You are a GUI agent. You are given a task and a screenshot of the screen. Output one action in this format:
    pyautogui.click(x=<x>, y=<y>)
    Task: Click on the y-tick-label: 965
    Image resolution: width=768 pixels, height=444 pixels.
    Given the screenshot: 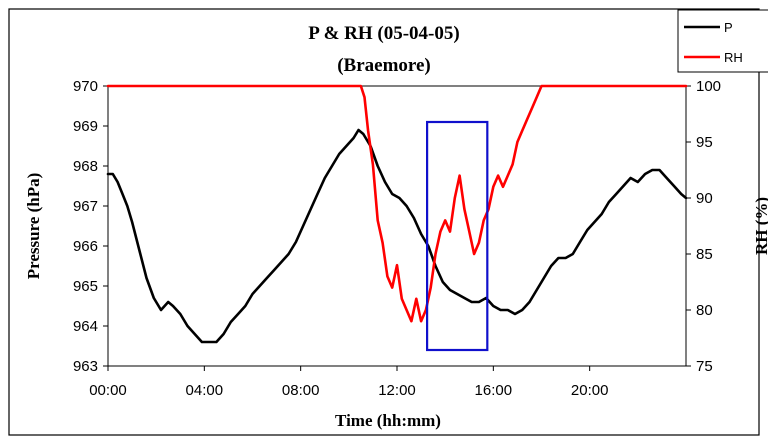 What is the action you would take?
    pyautogui.click(x=85, y=286)
    